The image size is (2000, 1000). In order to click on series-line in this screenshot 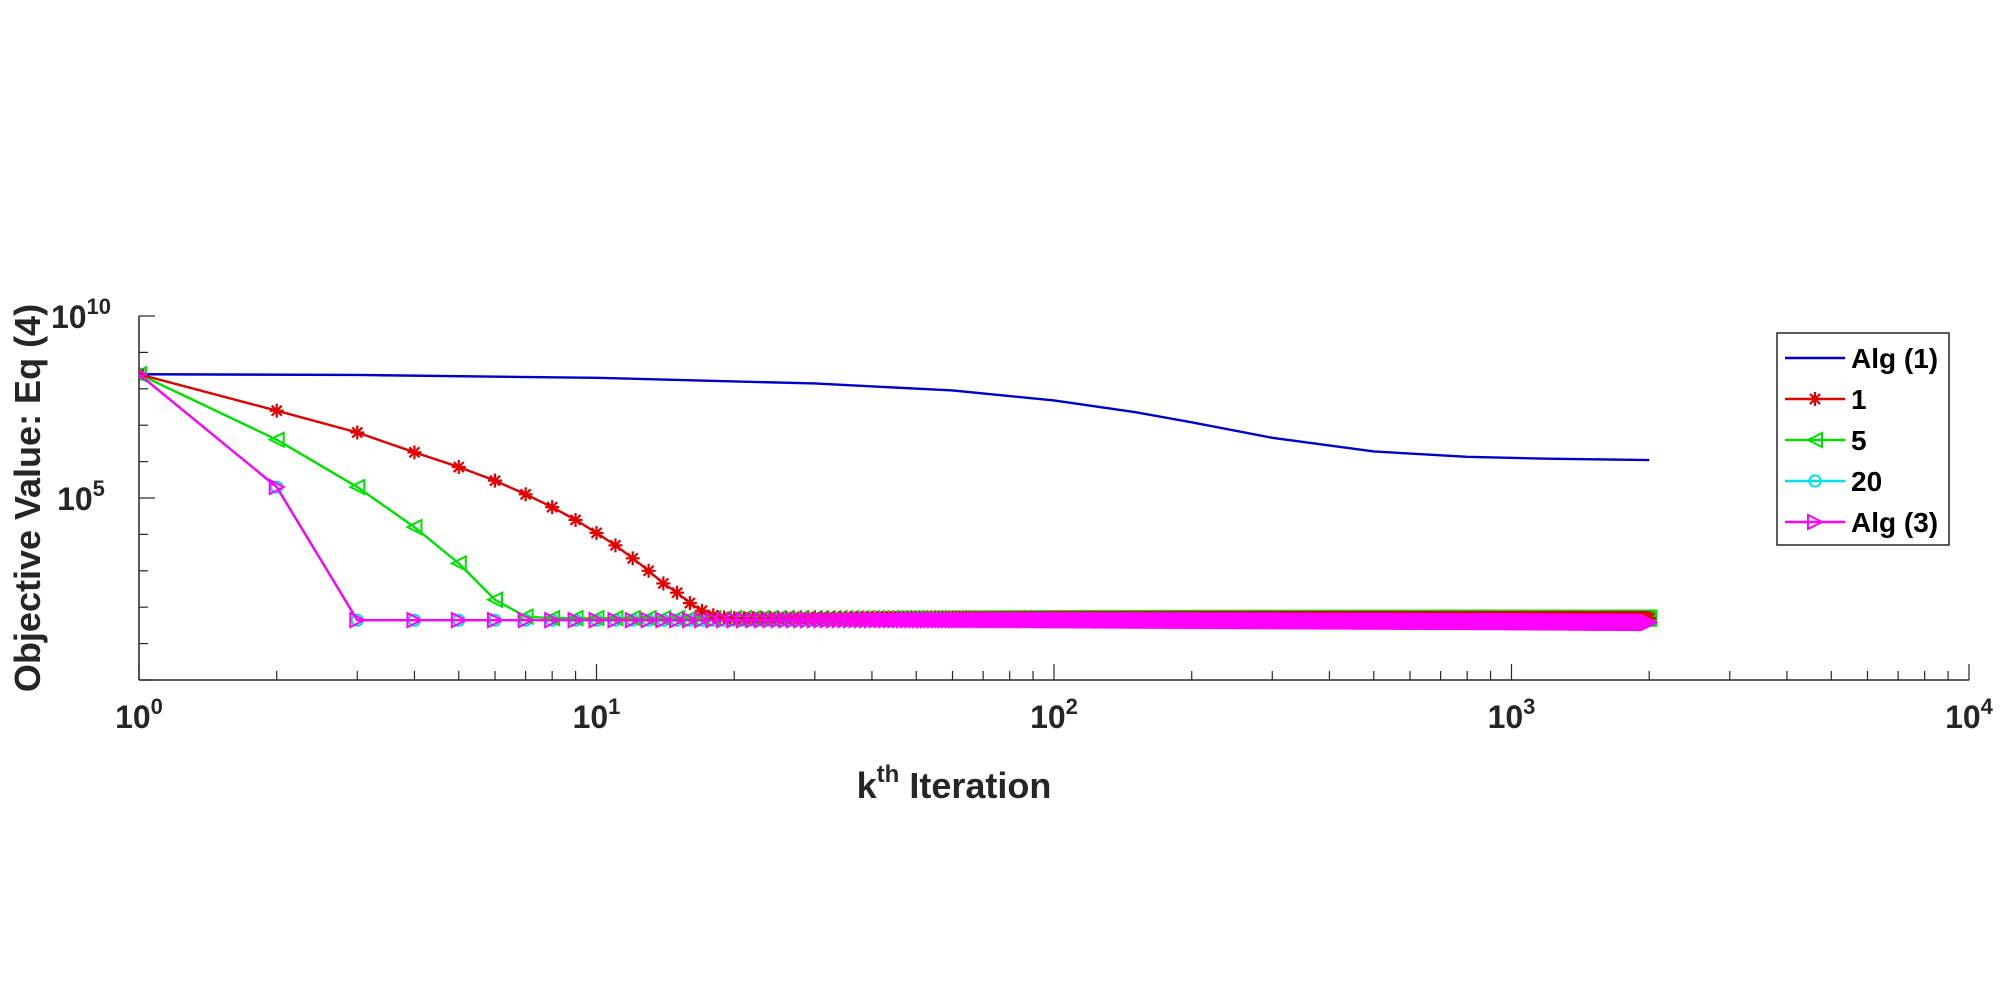, I will do `click(894, 417)`.